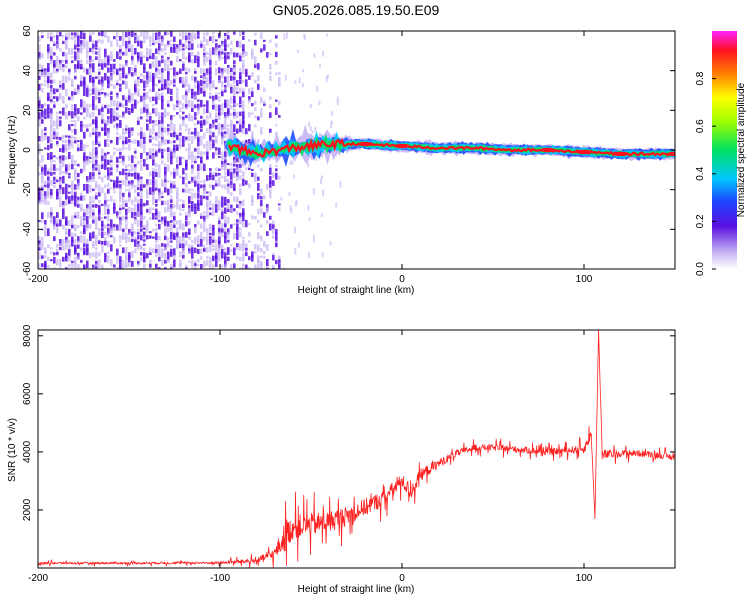 The height and width of the screenshot is (605, 750). What do you see at coordinates (700, 78) in the screenshot?
I see `colorbar-tick-label: 0.8` at bounding box center [700, 78].